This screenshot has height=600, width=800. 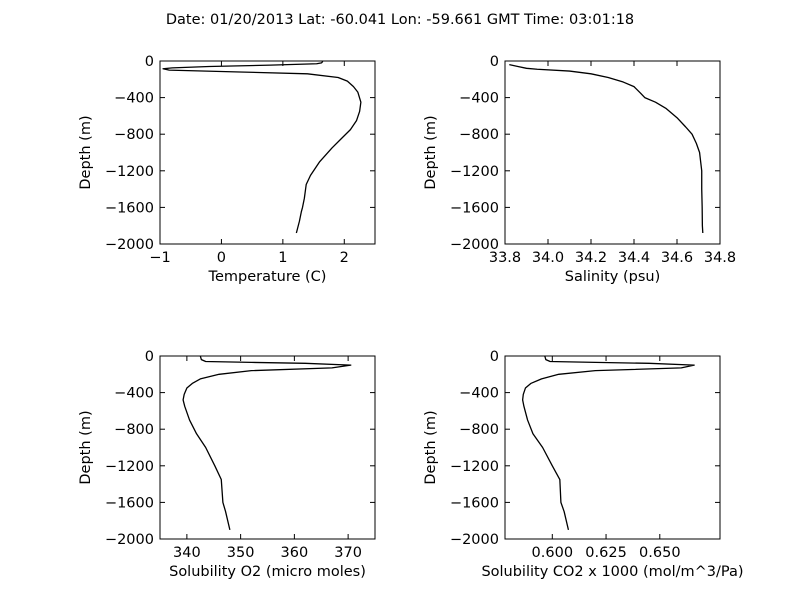 I want to click on solubility-co2-y-tick-label: −400, so click(x=479, y=394).